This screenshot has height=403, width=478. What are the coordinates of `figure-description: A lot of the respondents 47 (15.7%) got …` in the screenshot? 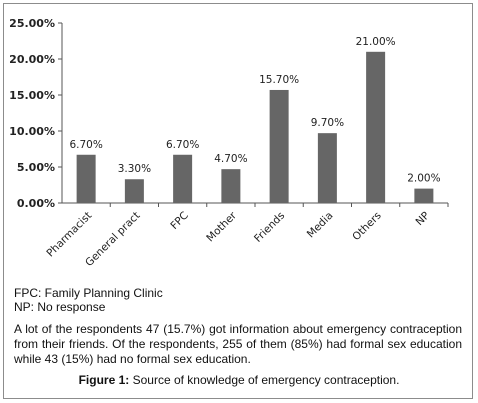 It's located at (238, 344).